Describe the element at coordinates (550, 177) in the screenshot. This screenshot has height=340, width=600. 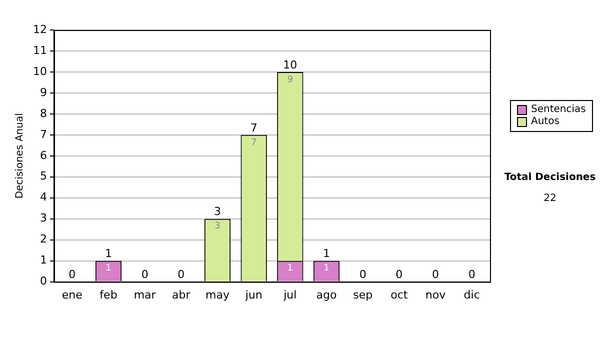
I see `text: Total Decisiones` at that location.